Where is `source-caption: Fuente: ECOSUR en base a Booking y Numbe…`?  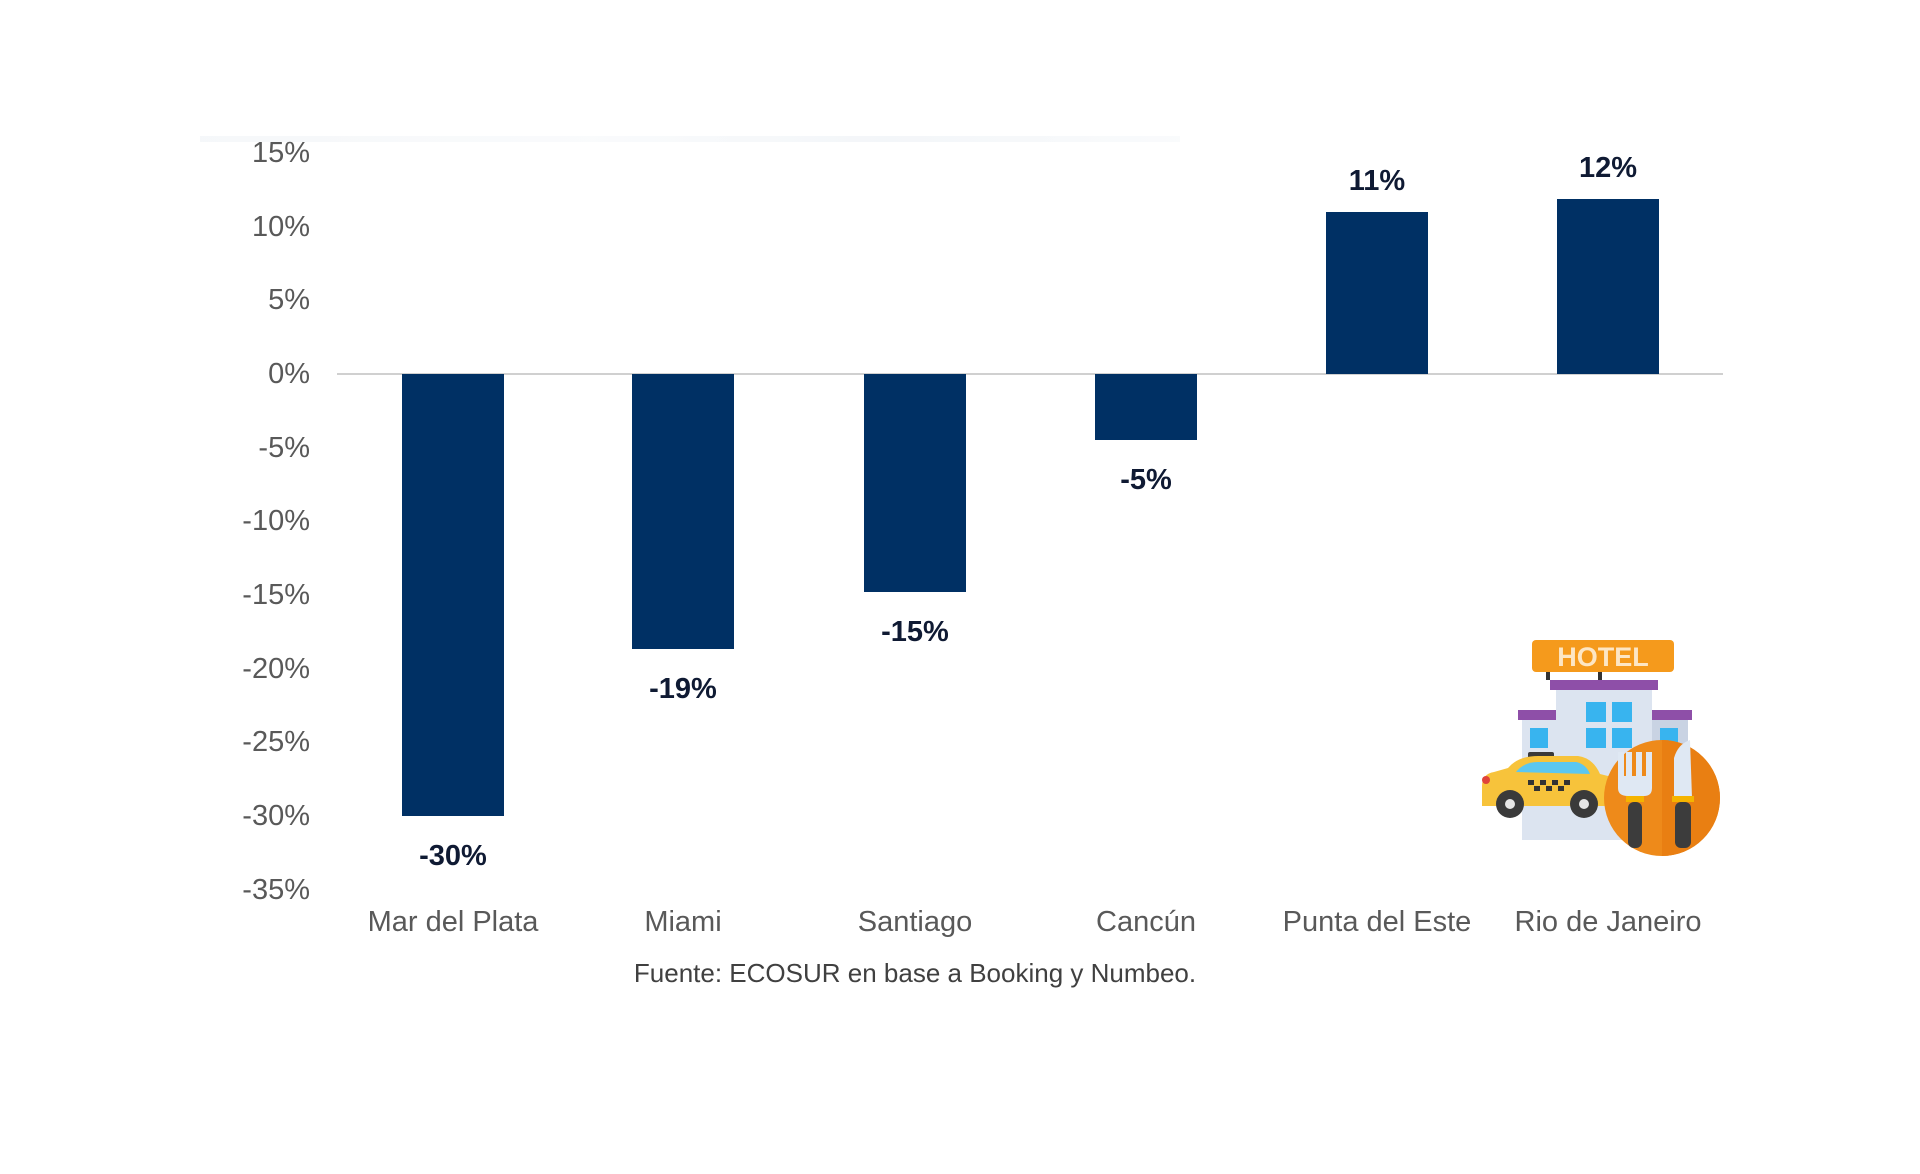
source-caption: Fuente: ECOSUR en base a Booking y Numbe… is located at coordinates (915, 973).